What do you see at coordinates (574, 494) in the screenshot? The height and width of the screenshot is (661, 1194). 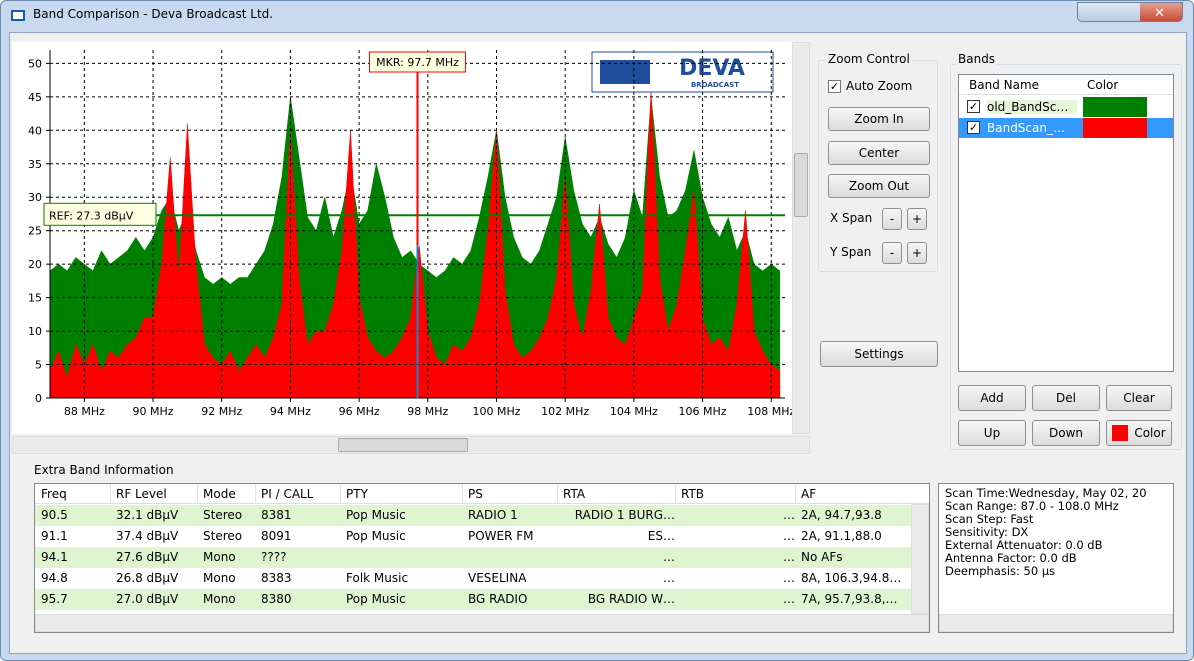 I see `header-cell: RTA` at bounding box center [574, 494].